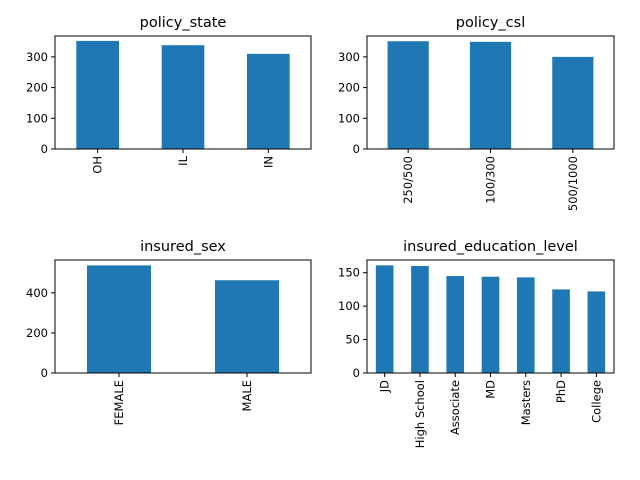  Describe the element at coordinates (183, 247) in the screenshot. I see `chart-title: insured_sex` at that location.